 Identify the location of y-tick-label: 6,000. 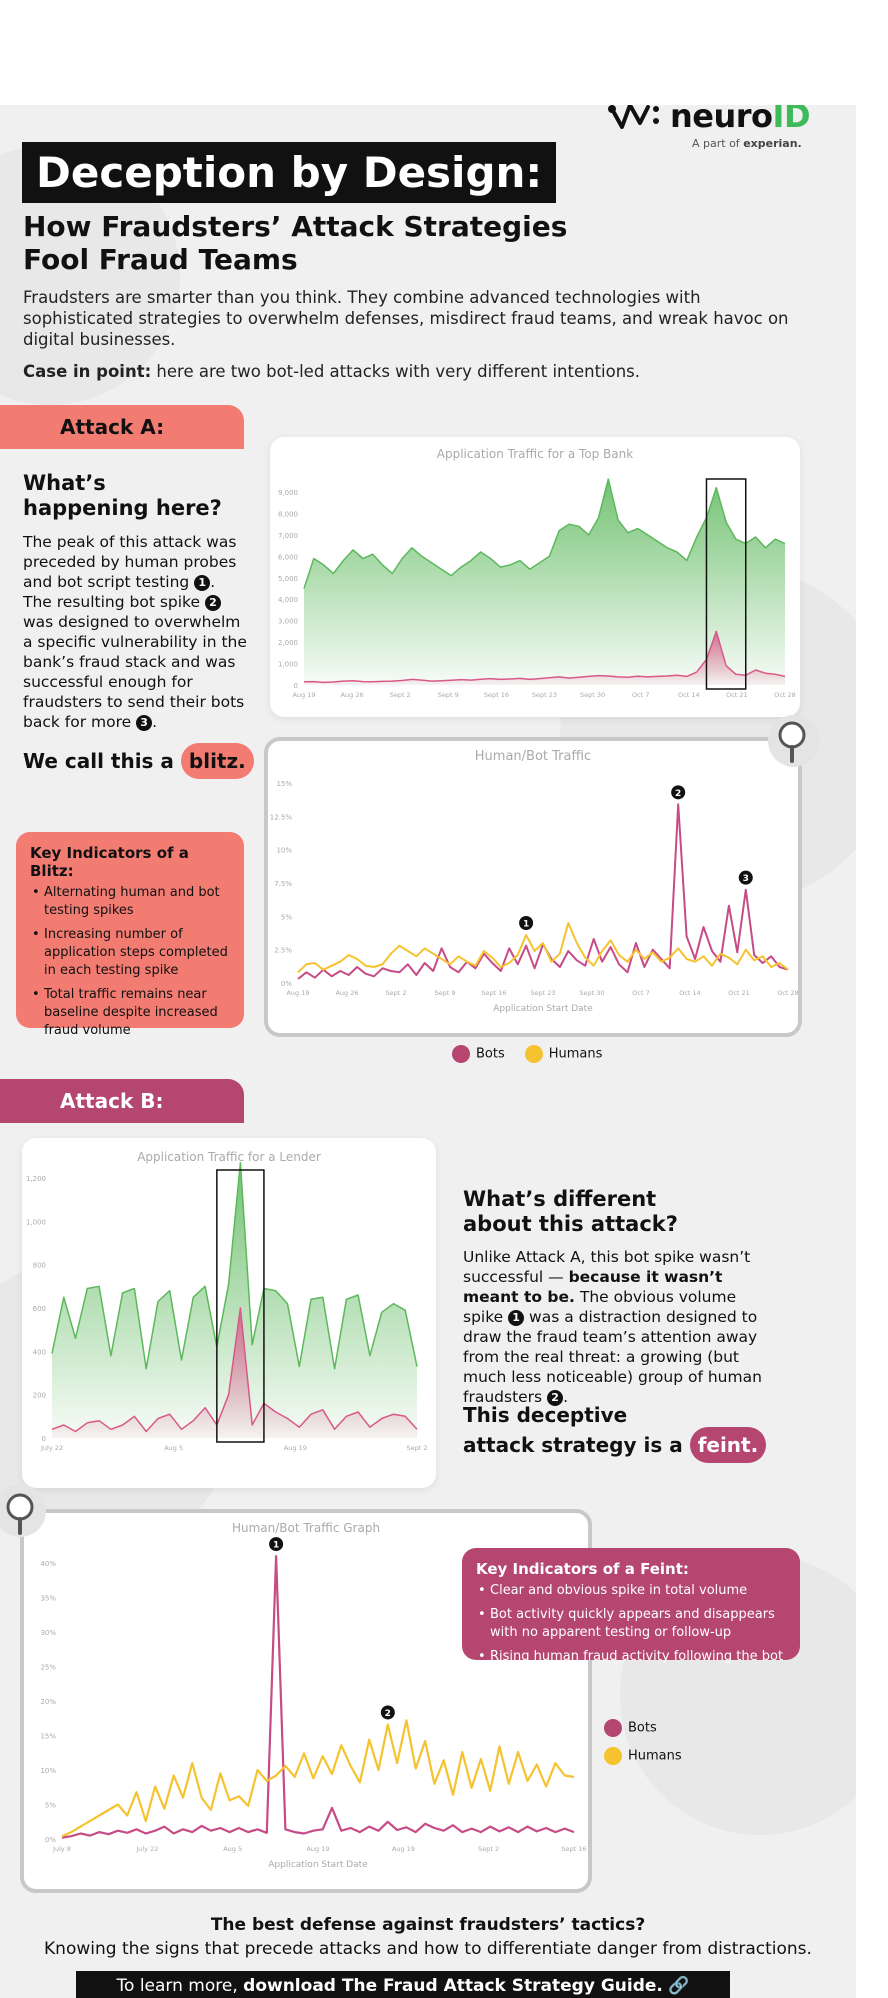
(288, 557).